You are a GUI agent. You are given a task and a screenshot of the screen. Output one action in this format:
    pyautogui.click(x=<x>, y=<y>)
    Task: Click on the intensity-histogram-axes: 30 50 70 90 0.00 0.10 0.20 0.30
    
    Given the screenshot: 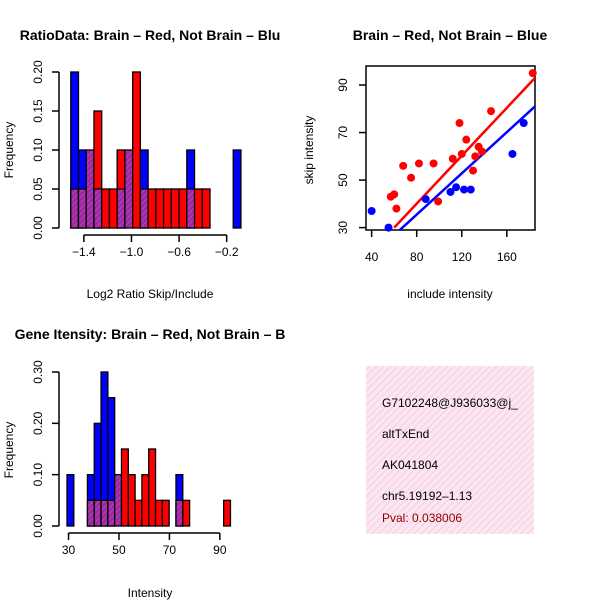 What is the action you would take?
    pyautogui.click(x=129, y=458)
    